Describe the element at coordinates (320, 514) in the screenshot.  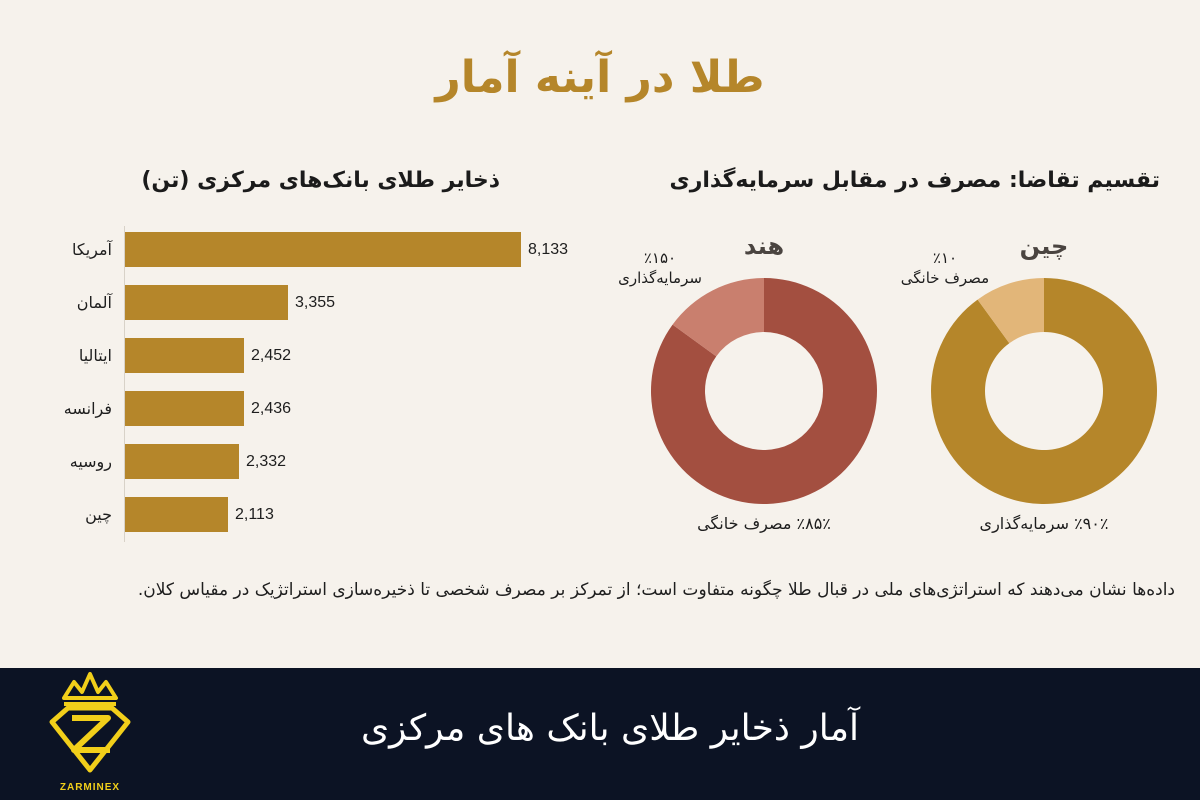
I see `bar-row: چین 2,113` at that location.